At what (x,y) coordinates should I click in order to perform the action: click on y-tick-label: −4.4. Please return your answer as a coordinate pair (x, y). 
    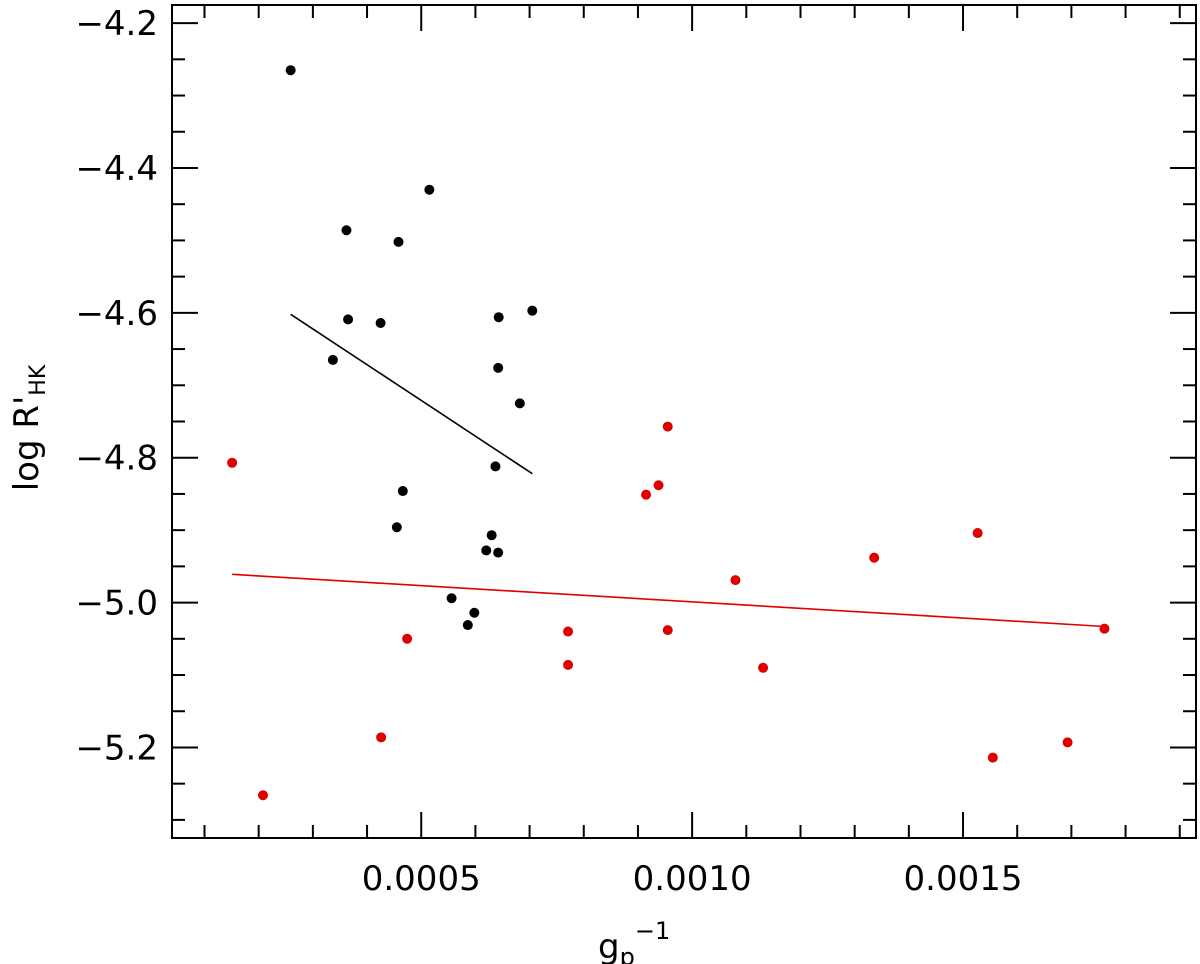
    Looking at the image, I should click on (116, 169).